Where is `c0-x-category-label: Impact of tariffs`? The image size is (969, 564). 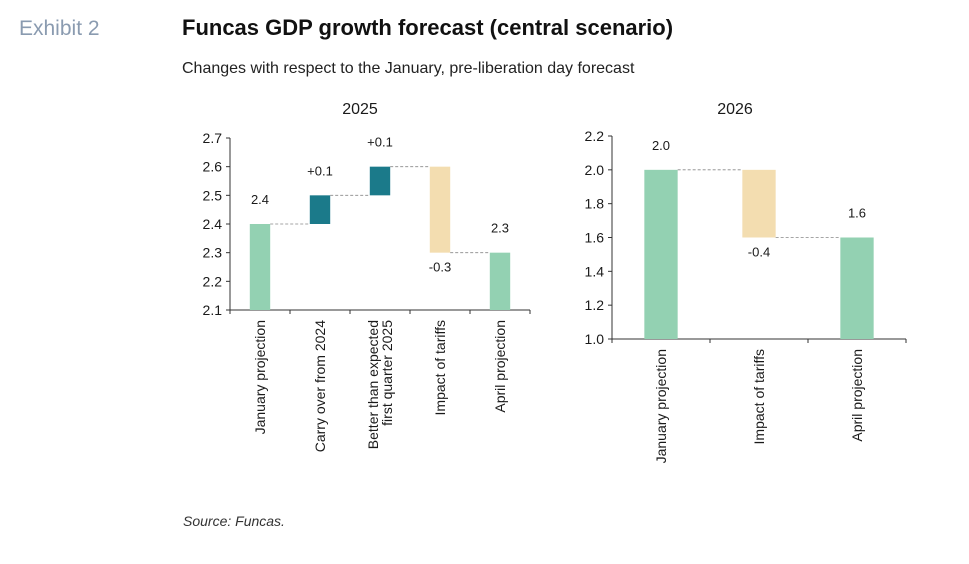
c0-x-category-label: Impact of tariffs is located at coordinates (440, 367).